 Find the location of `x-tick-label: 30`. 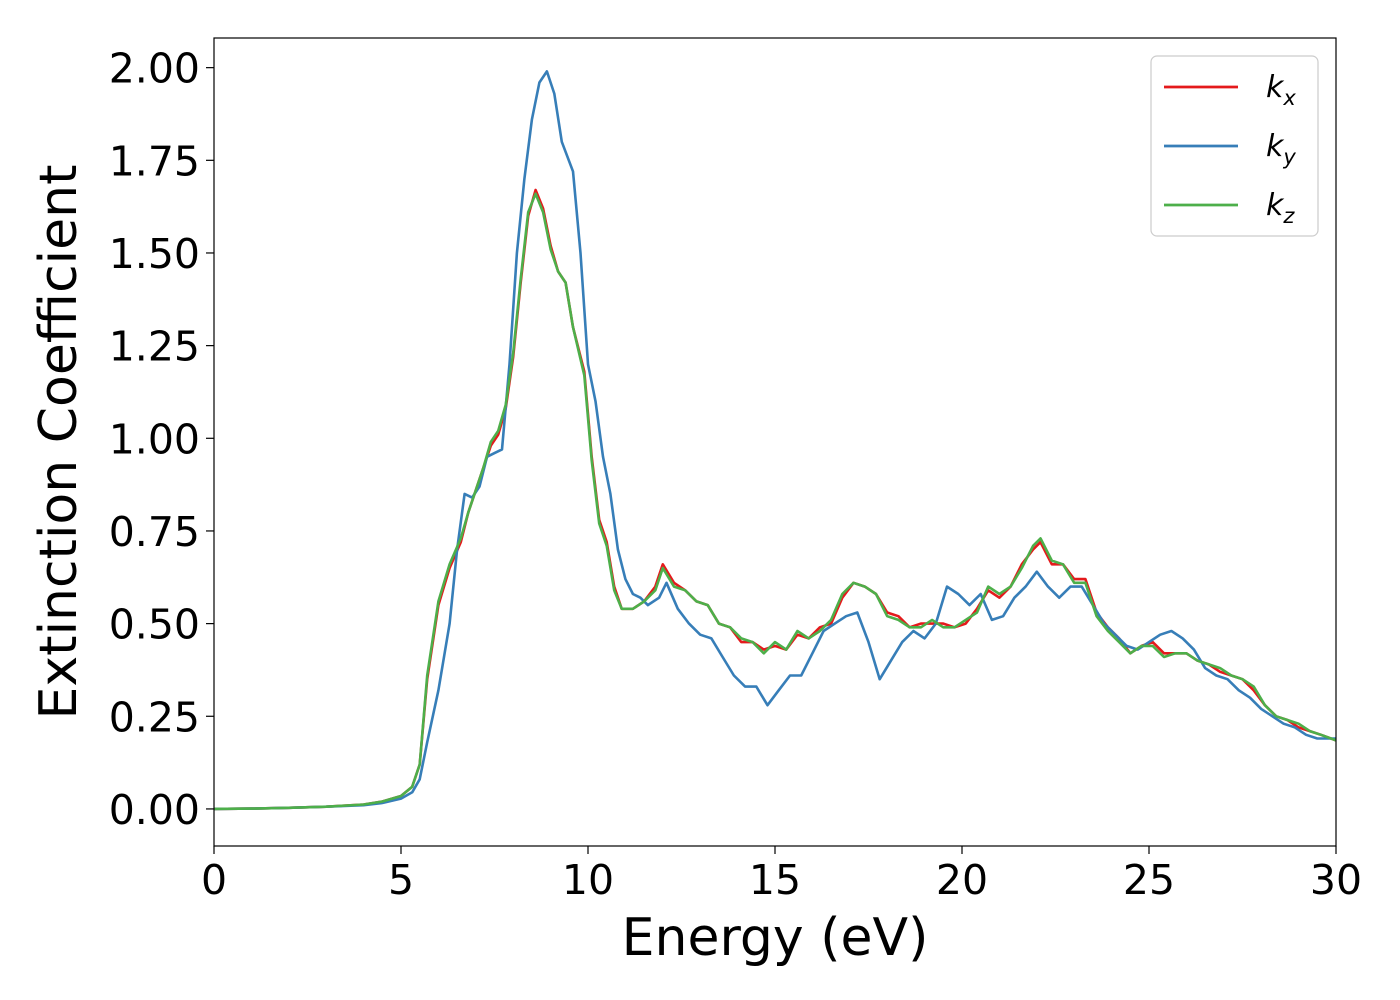

x-tick-label: 30 is located at coordinates (1336, 880).